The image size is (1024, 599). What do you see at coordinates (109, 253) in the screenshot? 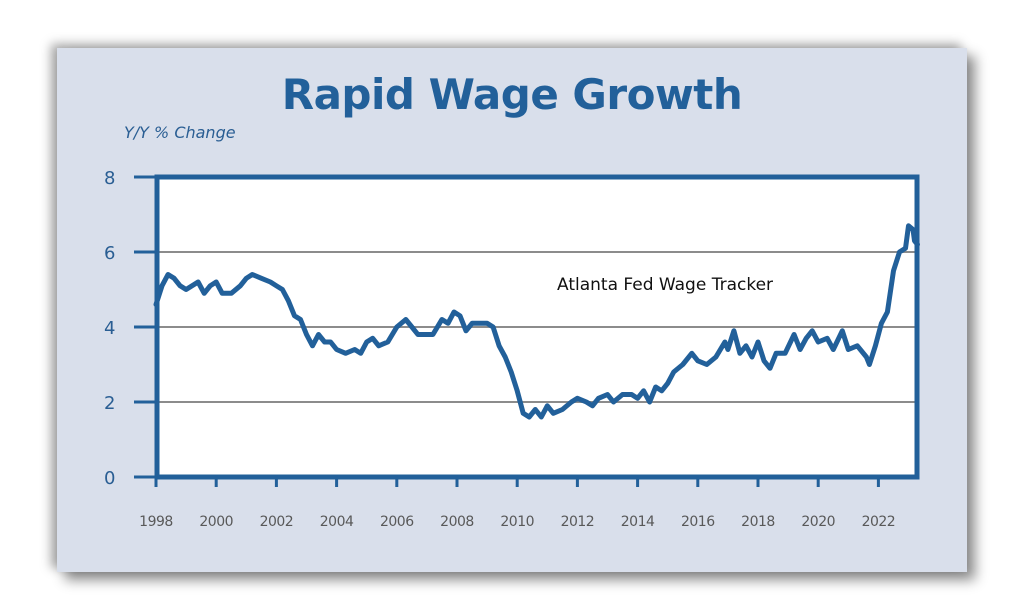
I see `y-tick-label: 6` at bounding box center [109, 253].